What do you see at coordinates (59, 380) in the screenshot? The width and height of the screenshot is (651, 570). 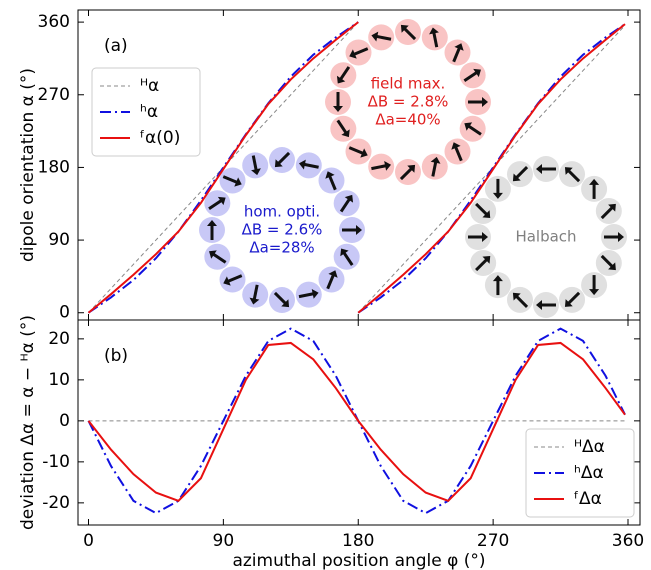 I see `y-tick-label: 10` at bounding box center [59, 380].